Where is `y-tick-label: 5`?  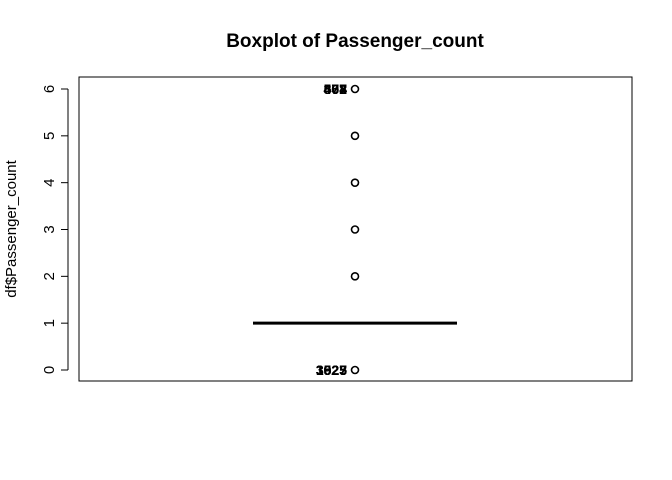 y-tick-label: 5 is located at coordinates (49, 136).